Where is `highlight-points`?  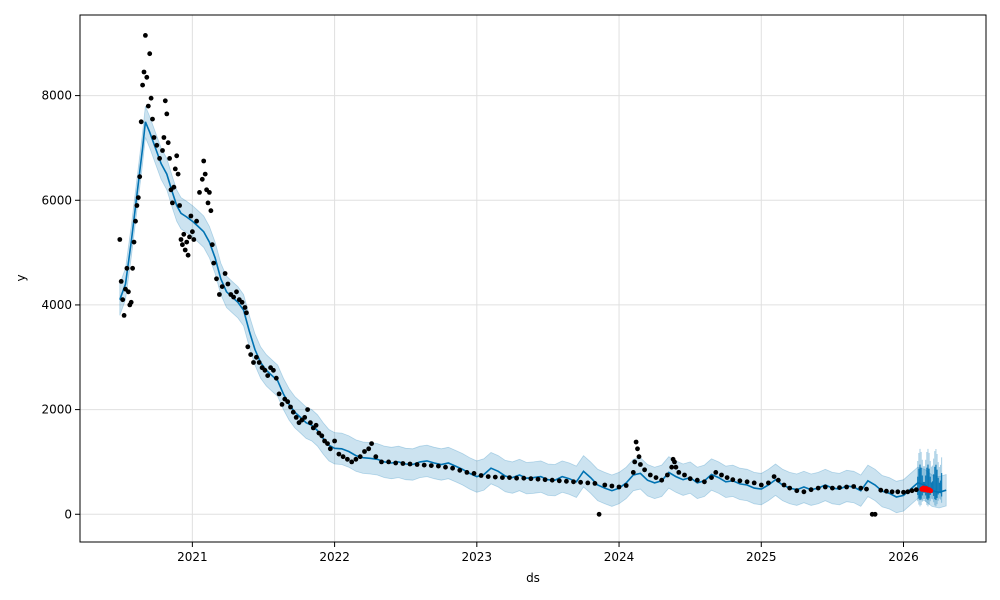 highlight-points is located at coordinates (926, 489).